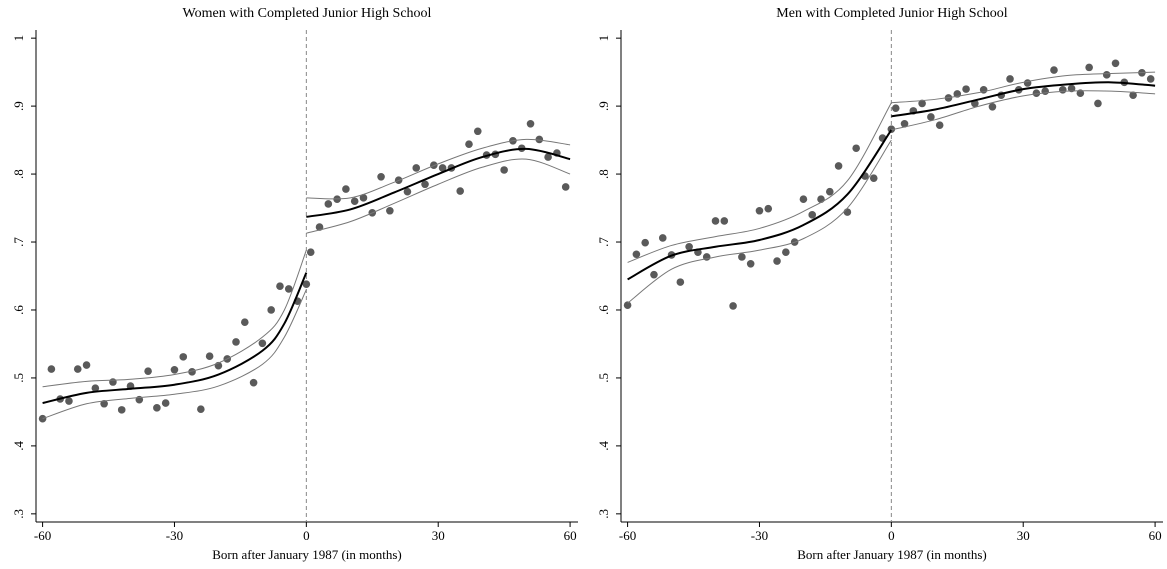  What do you see at coordinates (1023, 535) in the screenshot?
I see `x-tick-label: 30` at bounding box center [1023, 535].